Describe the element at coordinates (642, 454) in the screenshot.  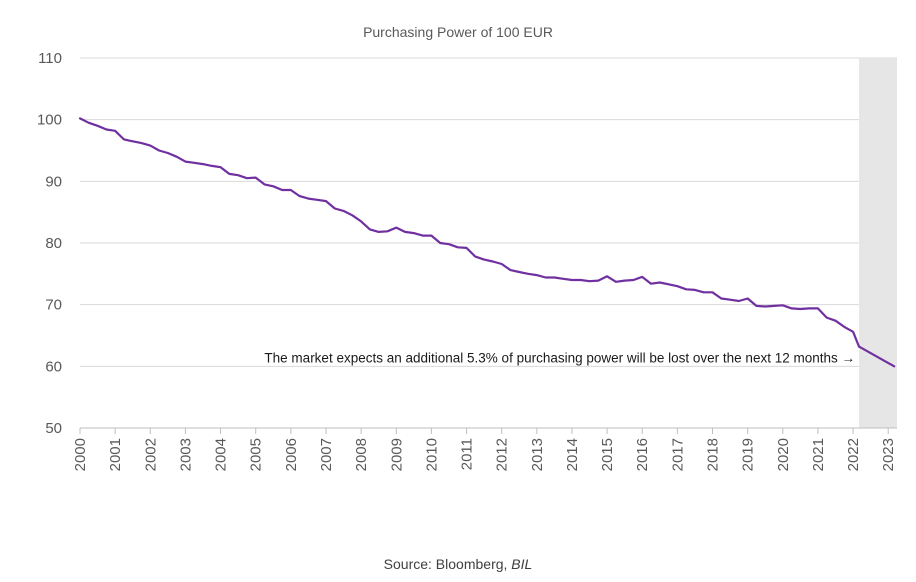
I see `x-tick-label: 2016` at that location.